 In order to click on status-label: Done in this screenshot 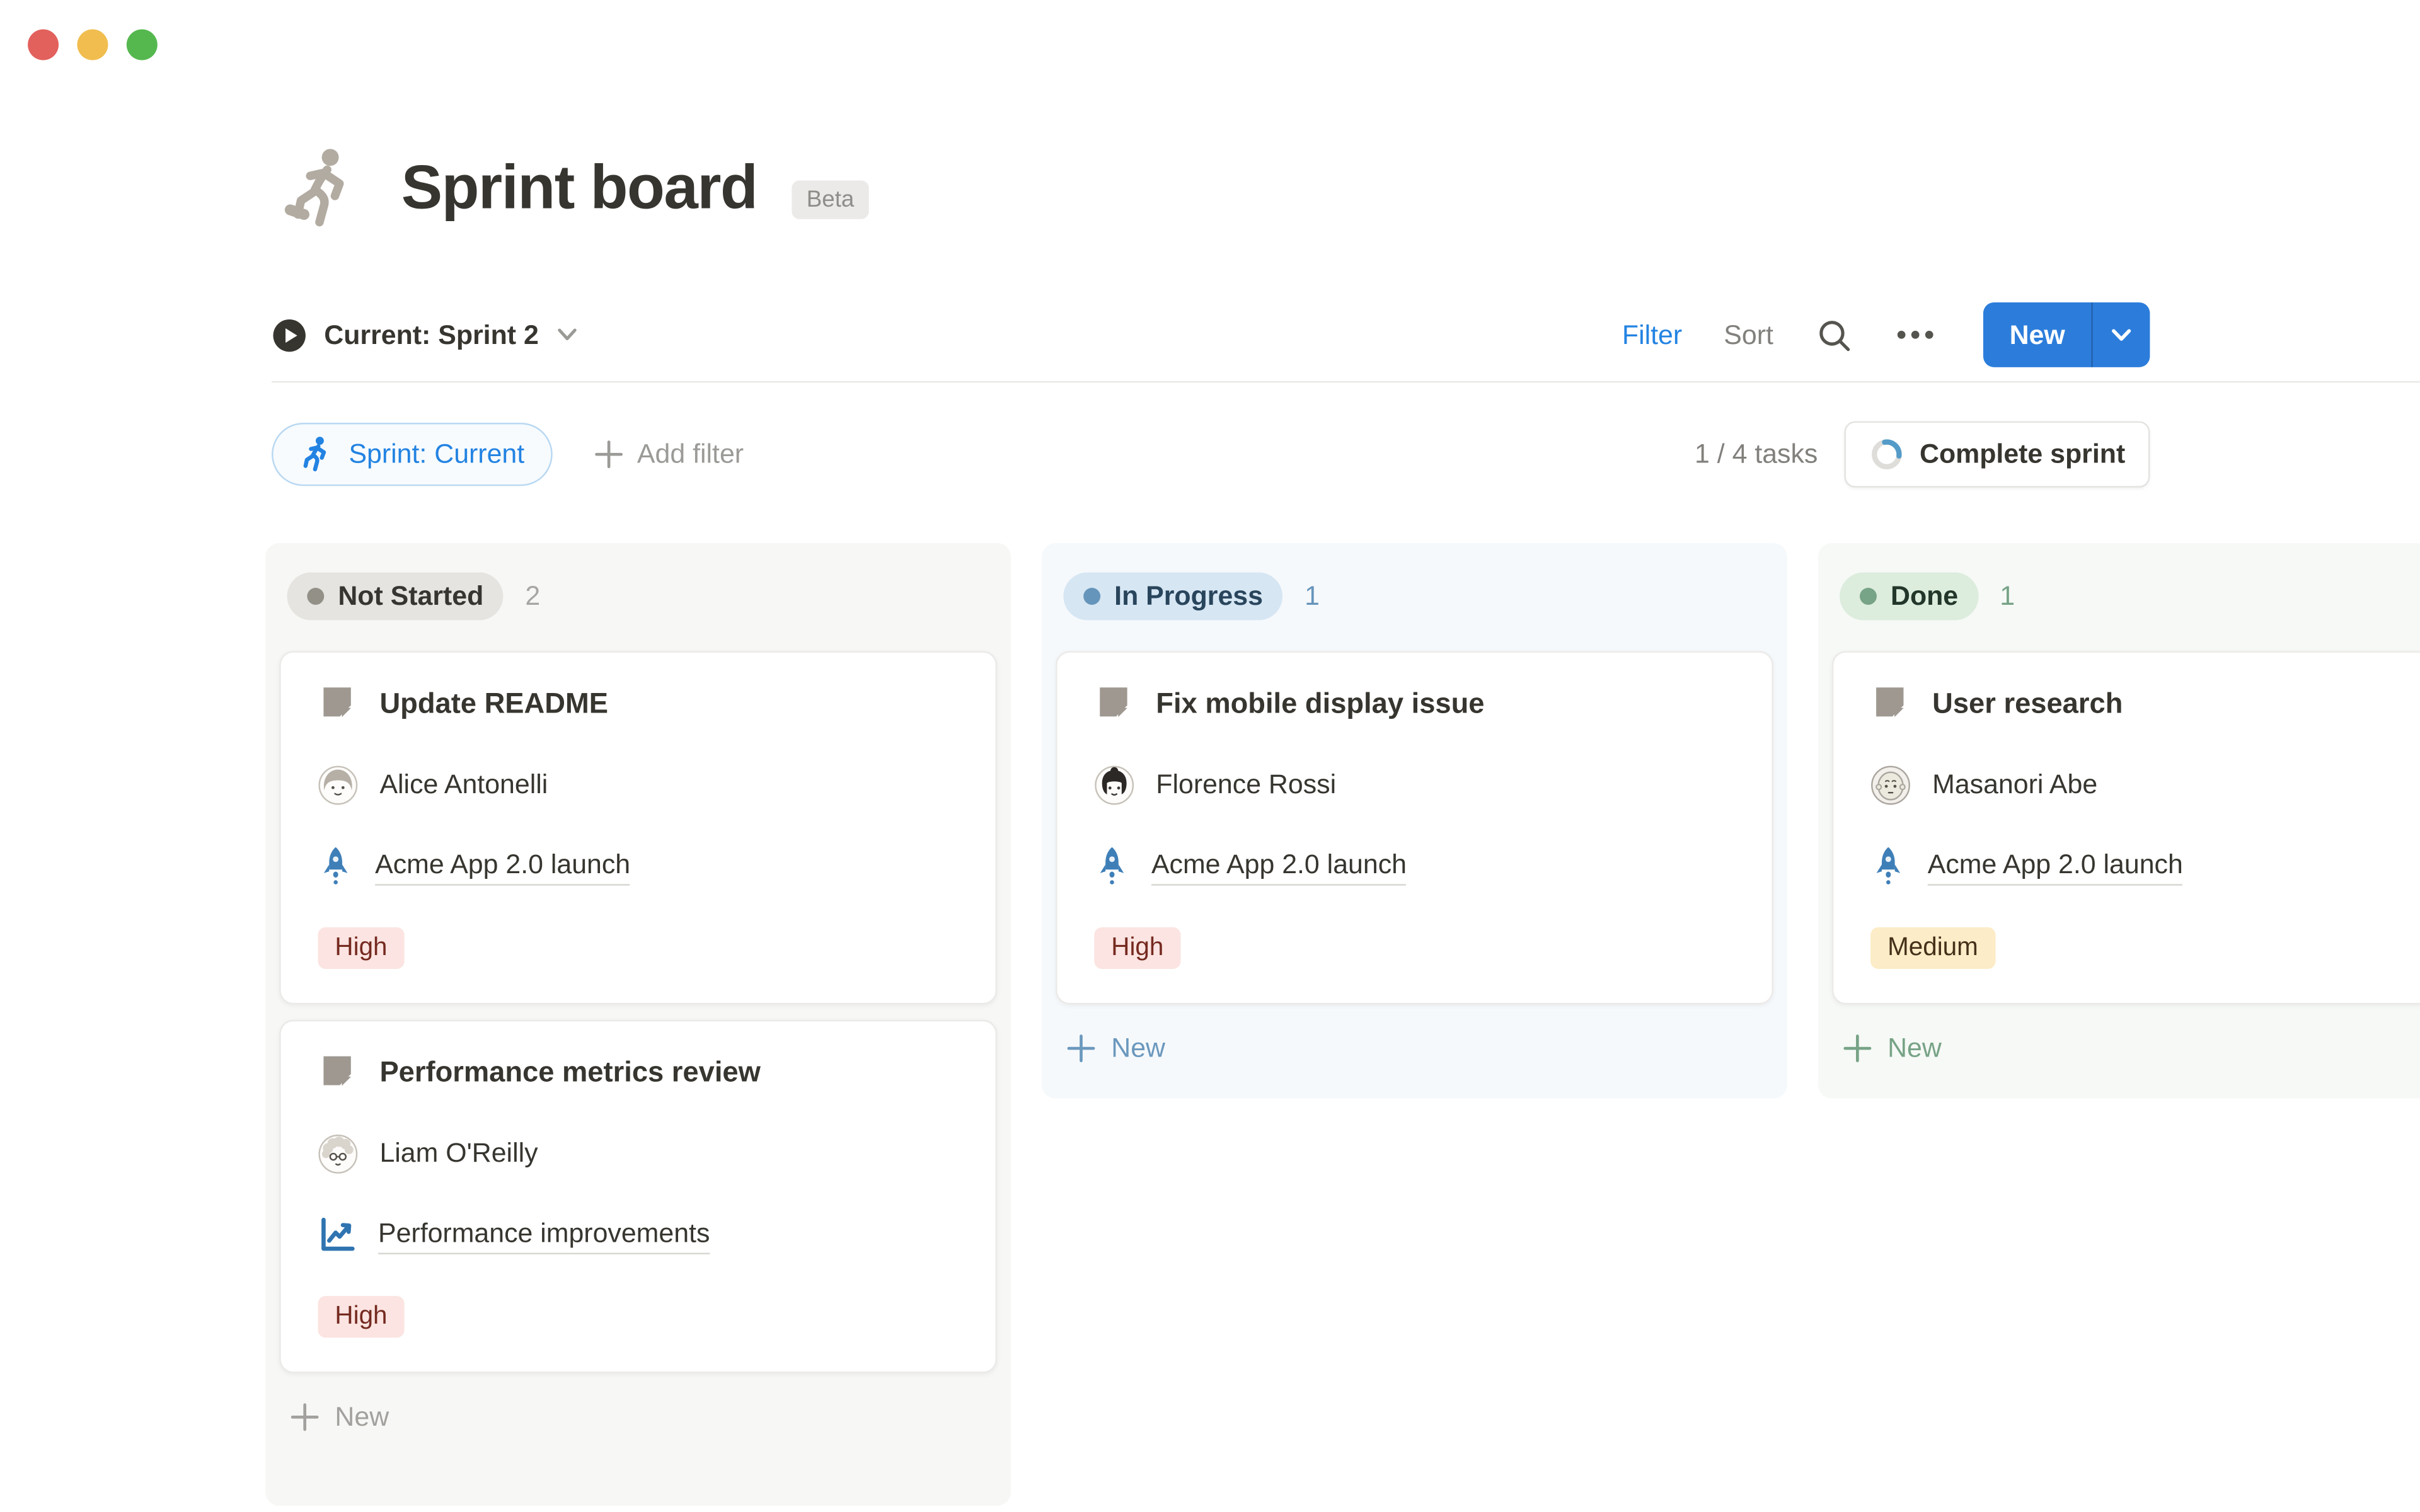, I will do `click(1925, 595)`.